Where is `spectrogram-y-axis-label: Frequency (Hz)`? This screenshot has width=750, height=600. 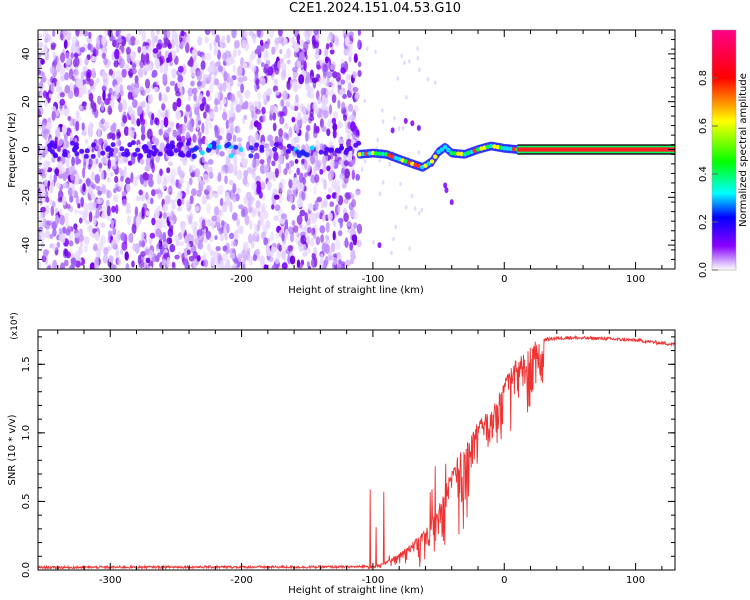
spectrogram-y-axis-label: Frequency (Hz) is located at coordinates (12, 150).